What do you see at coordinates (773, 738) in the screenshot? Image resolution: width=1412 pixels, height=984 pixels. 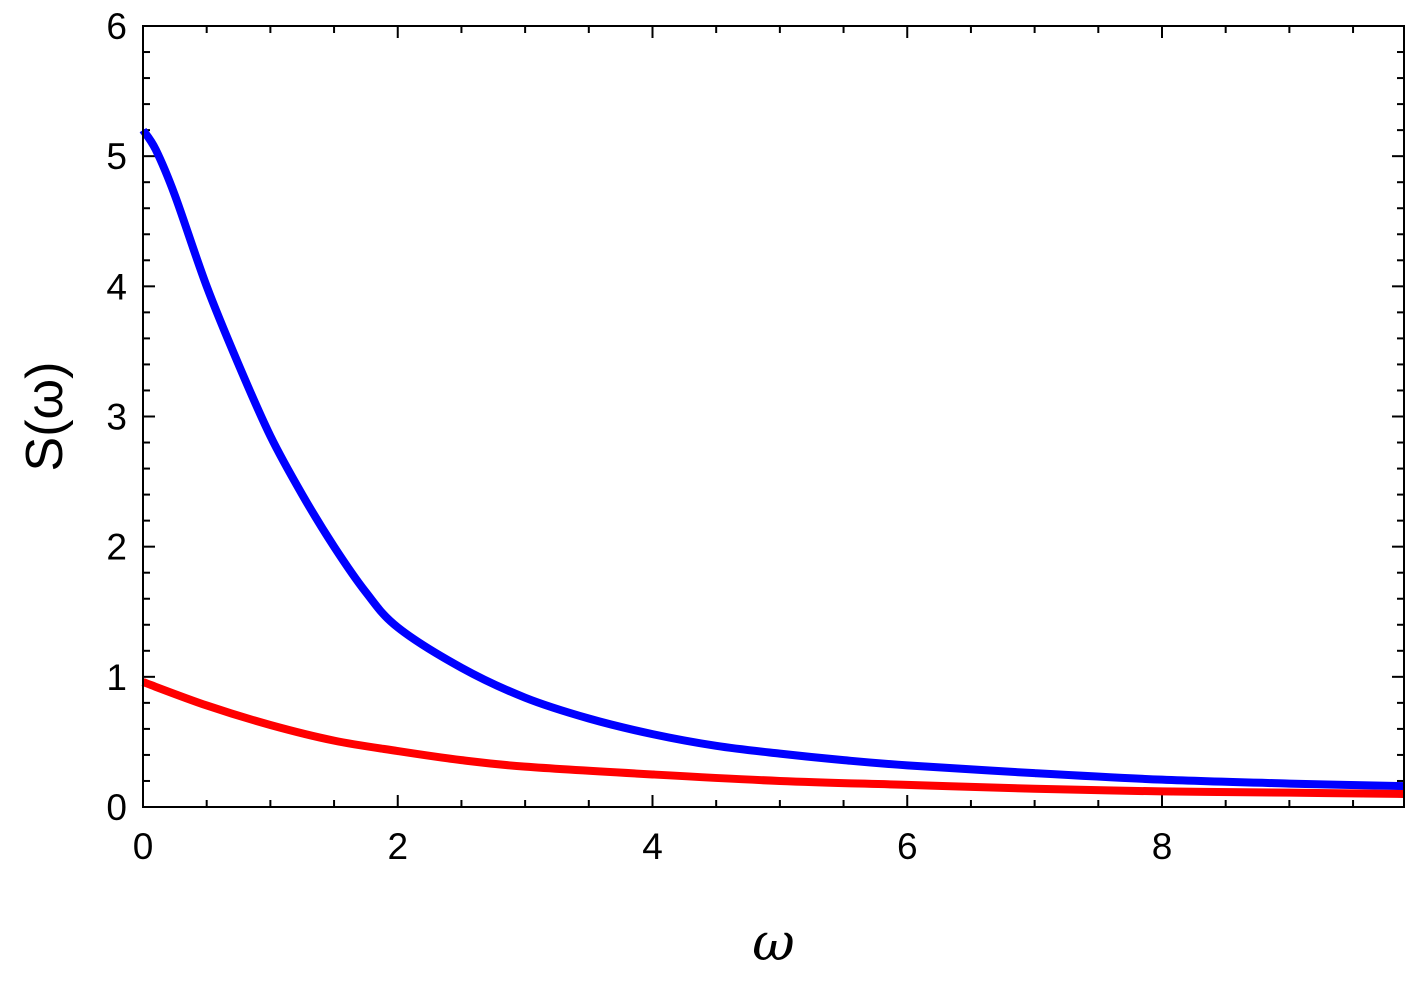 I see `red-curve` at bounding box center [773, 738].